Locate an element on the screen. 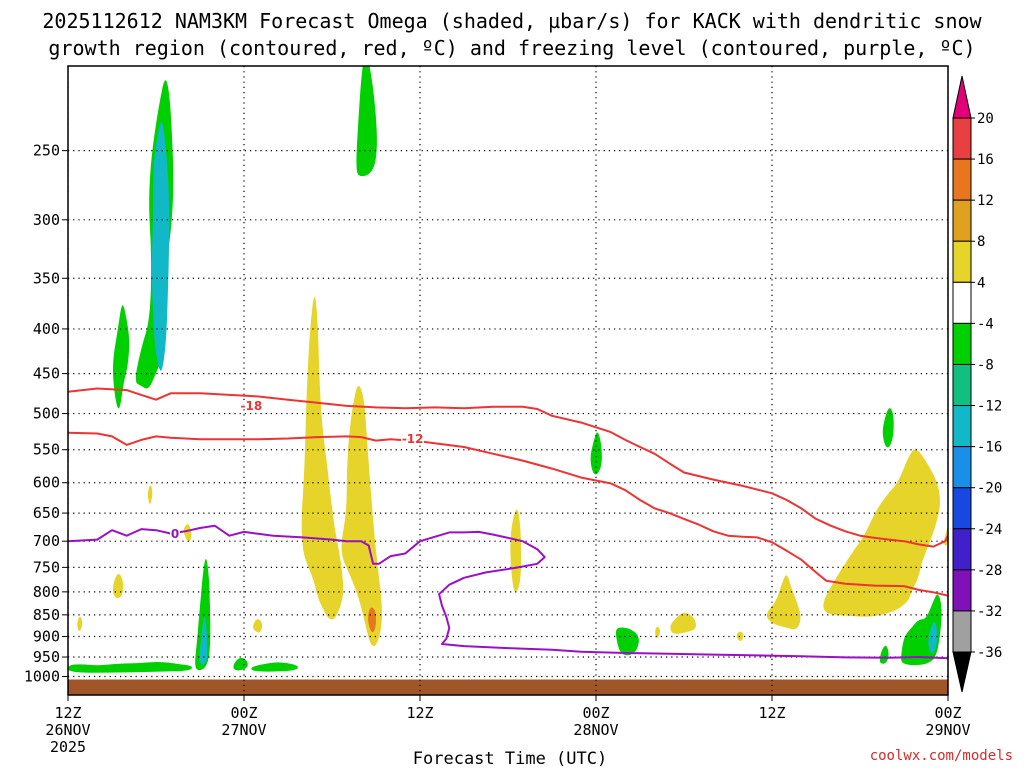 This screenshot has height=768, width=1024. contour-label--12: -12 is located at coordinates (413, 439).